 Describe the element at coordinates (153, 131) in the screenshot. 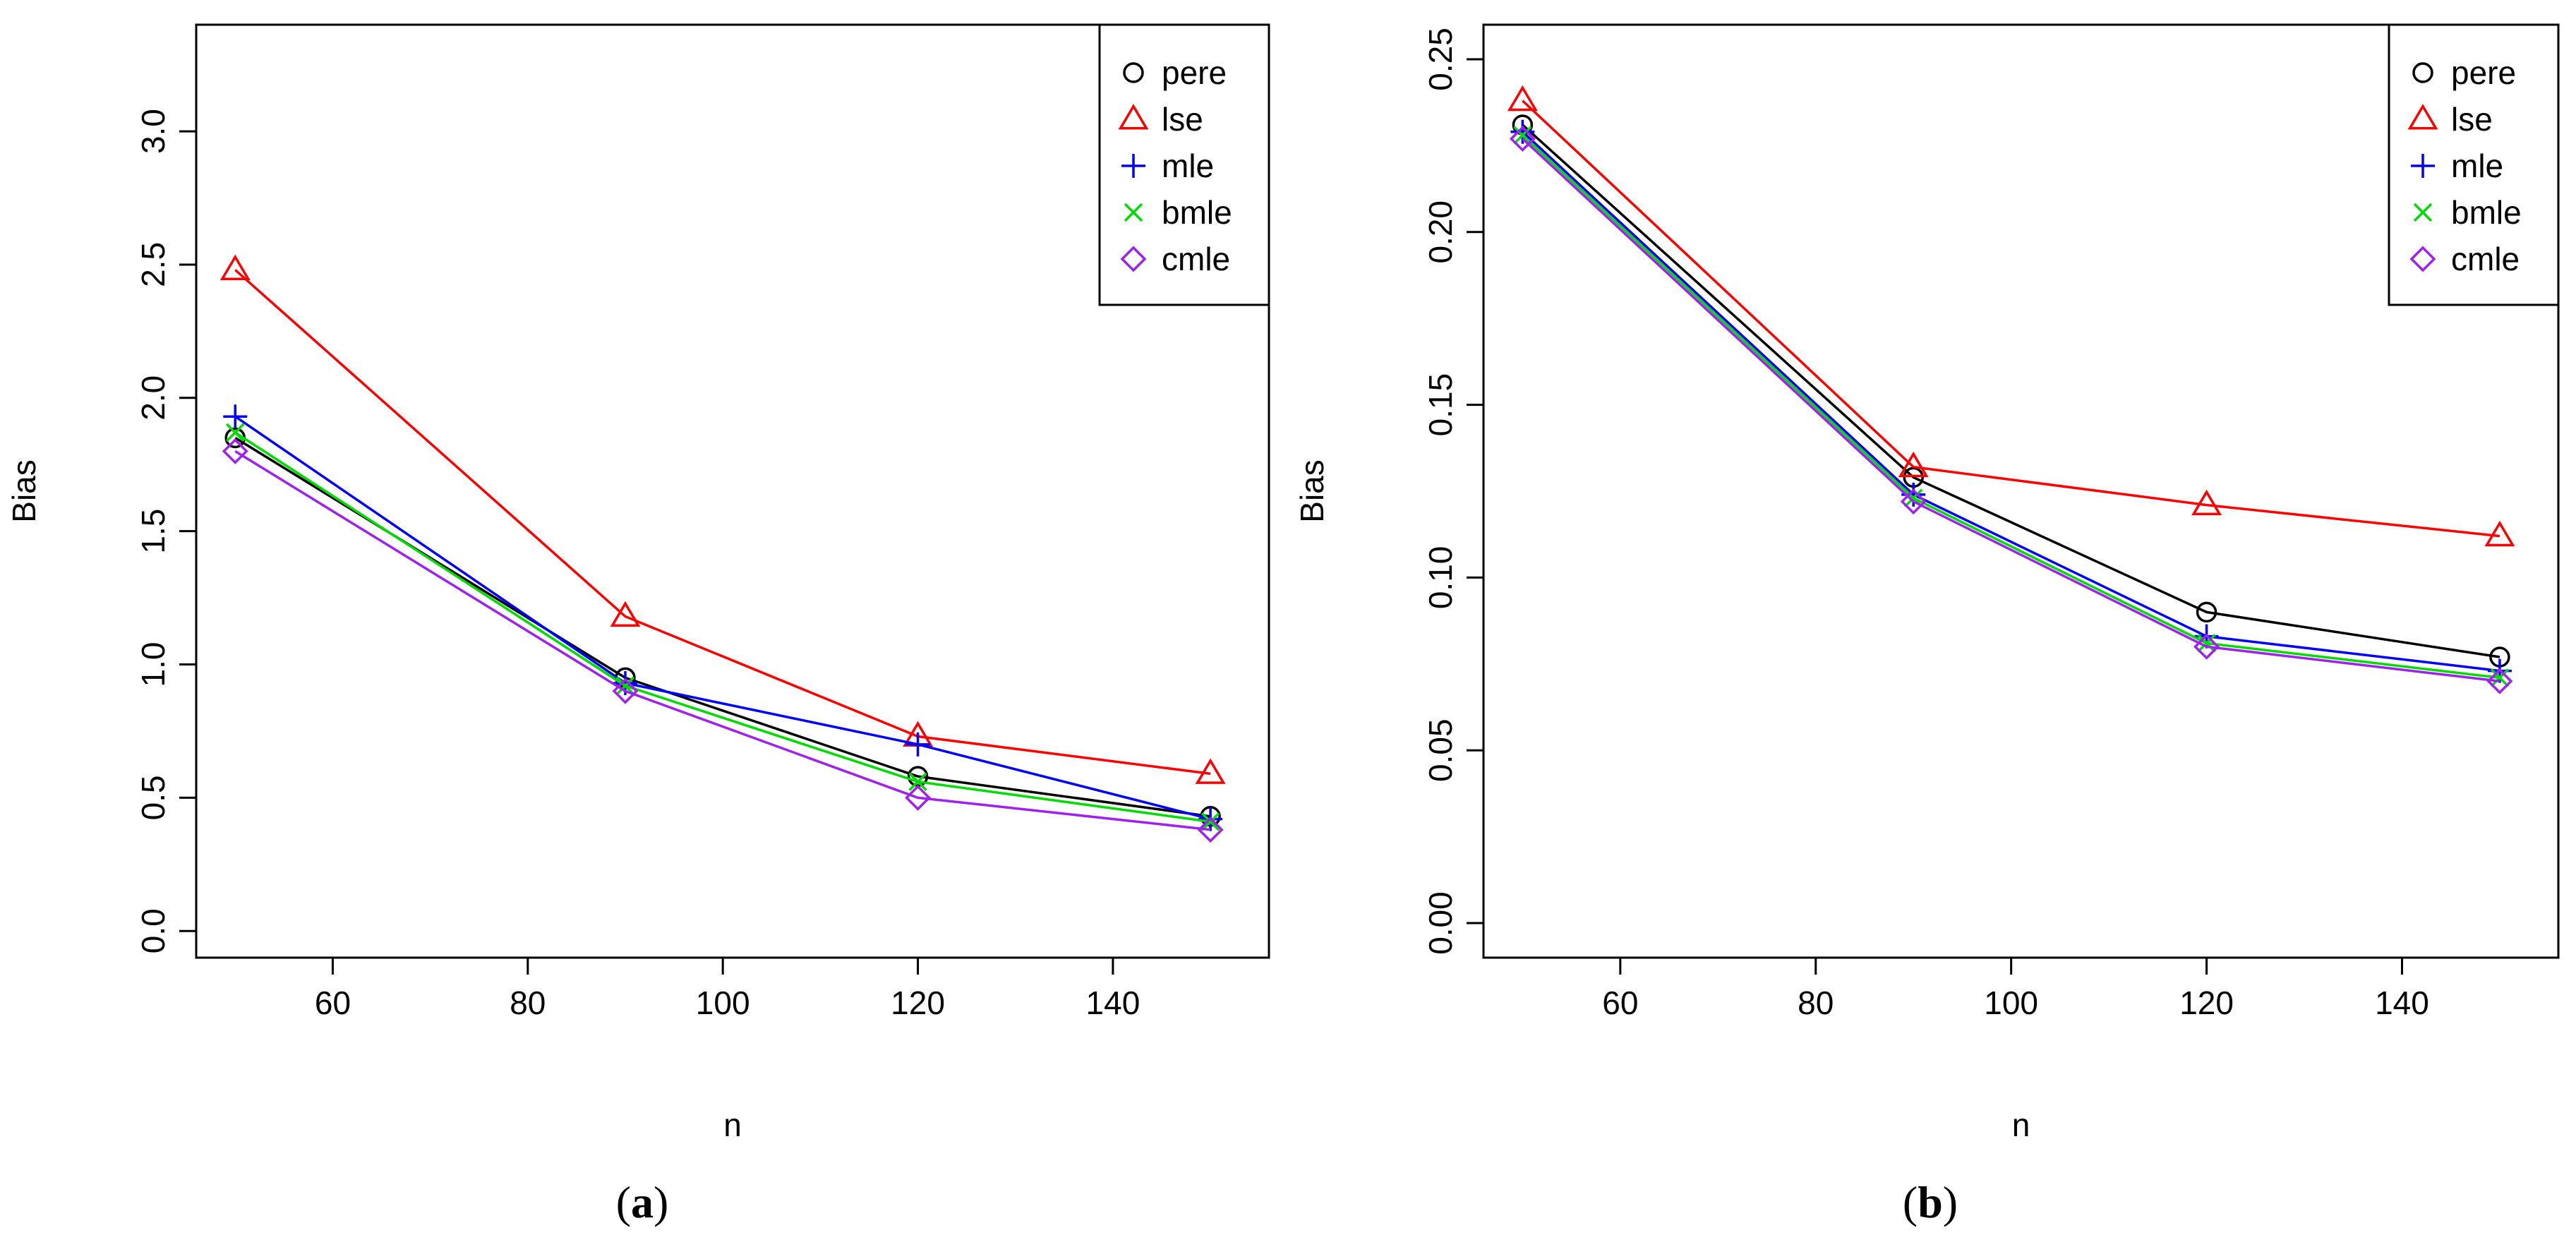

I see `y-tick-label: 3.0` at that location.